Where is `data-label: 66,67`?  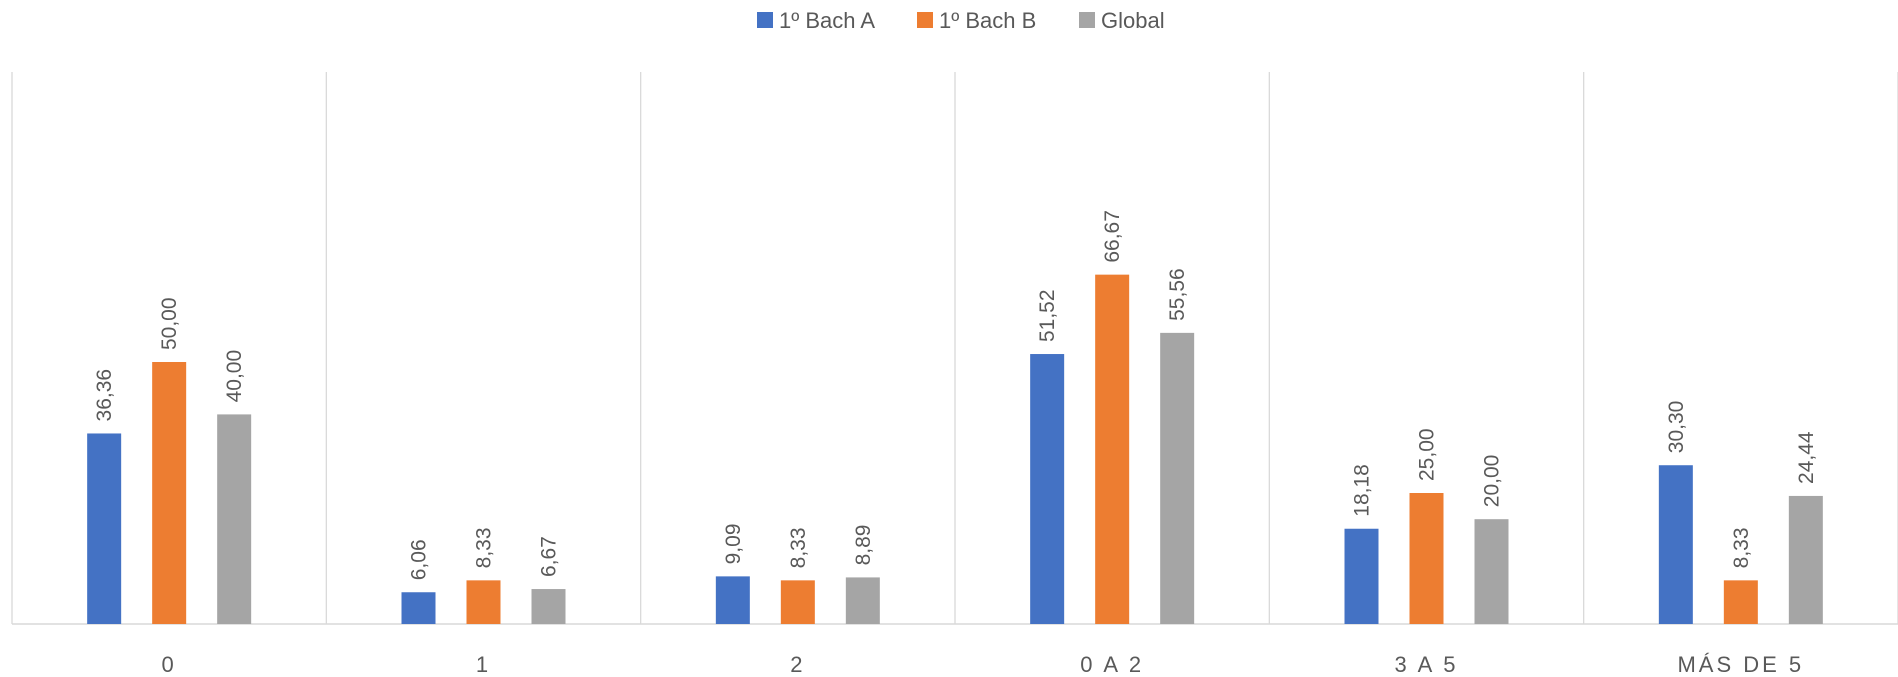
data-label: 66,67 is located at coordinates (1112, 236).